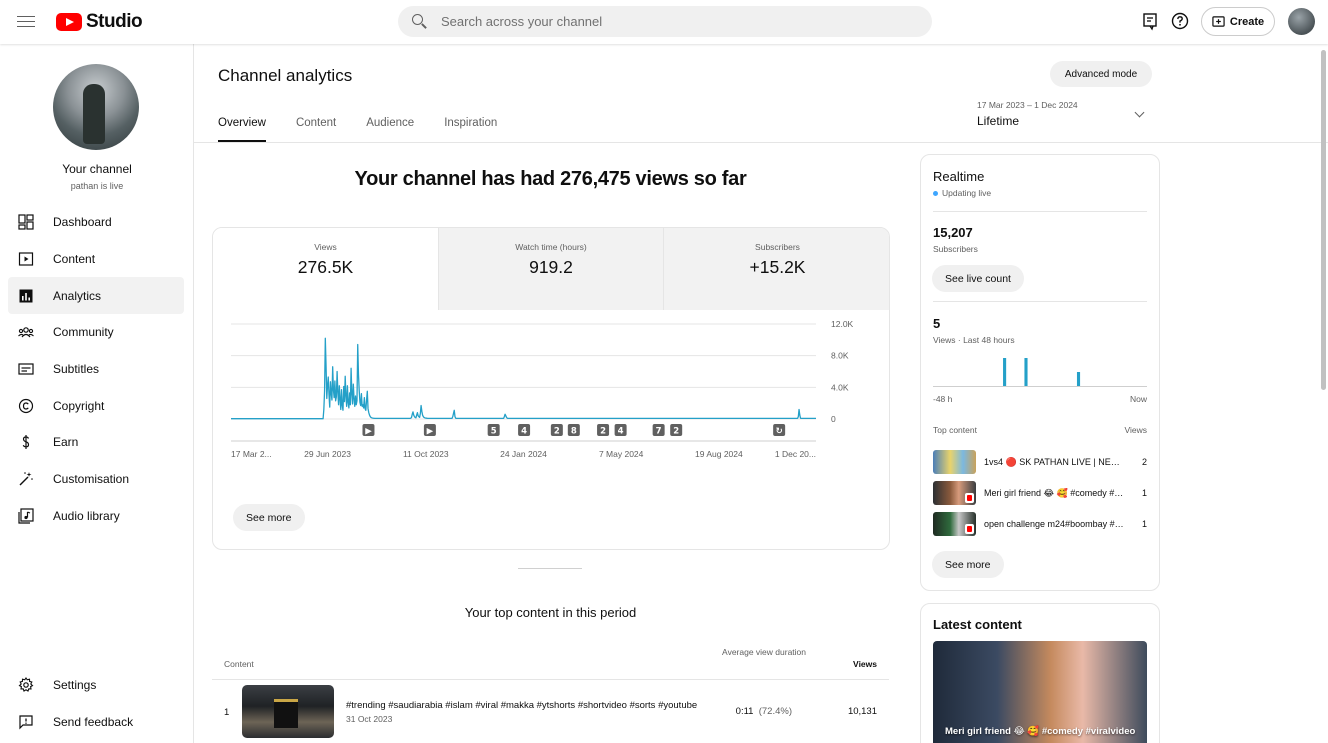  What do you see at coordinates (764, 652) in the screenshot?
I see `column-header-avd: Average view duration` at bounding box center [764, 652].